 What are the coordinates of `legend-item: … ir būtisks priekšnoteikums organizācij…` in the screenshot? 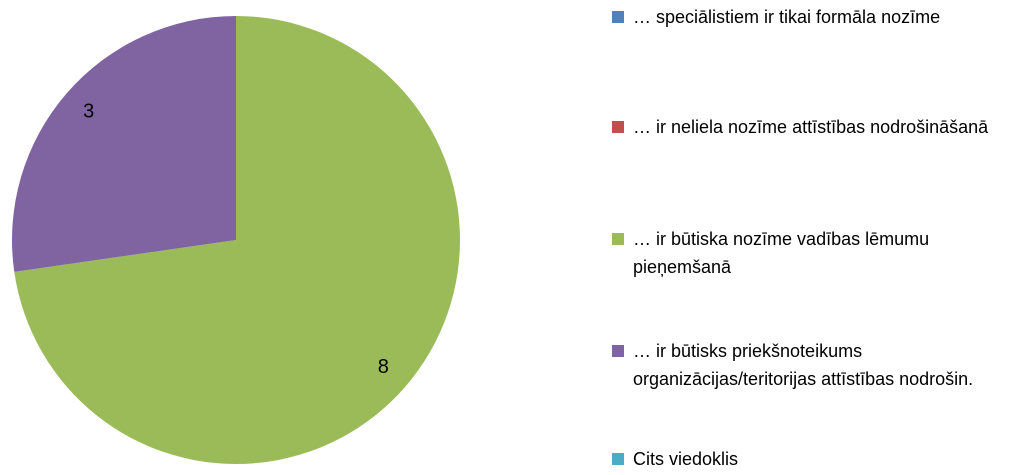 It's located at (817, 365).